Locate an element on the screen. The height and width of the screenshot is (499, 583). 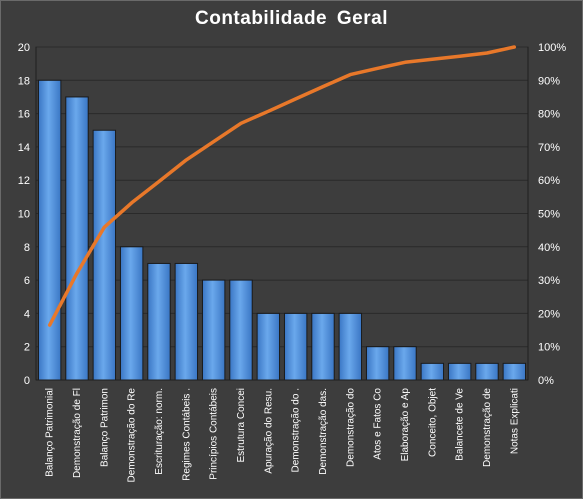
y-right-tick-label: 30% is located at coordinates (549, 281).